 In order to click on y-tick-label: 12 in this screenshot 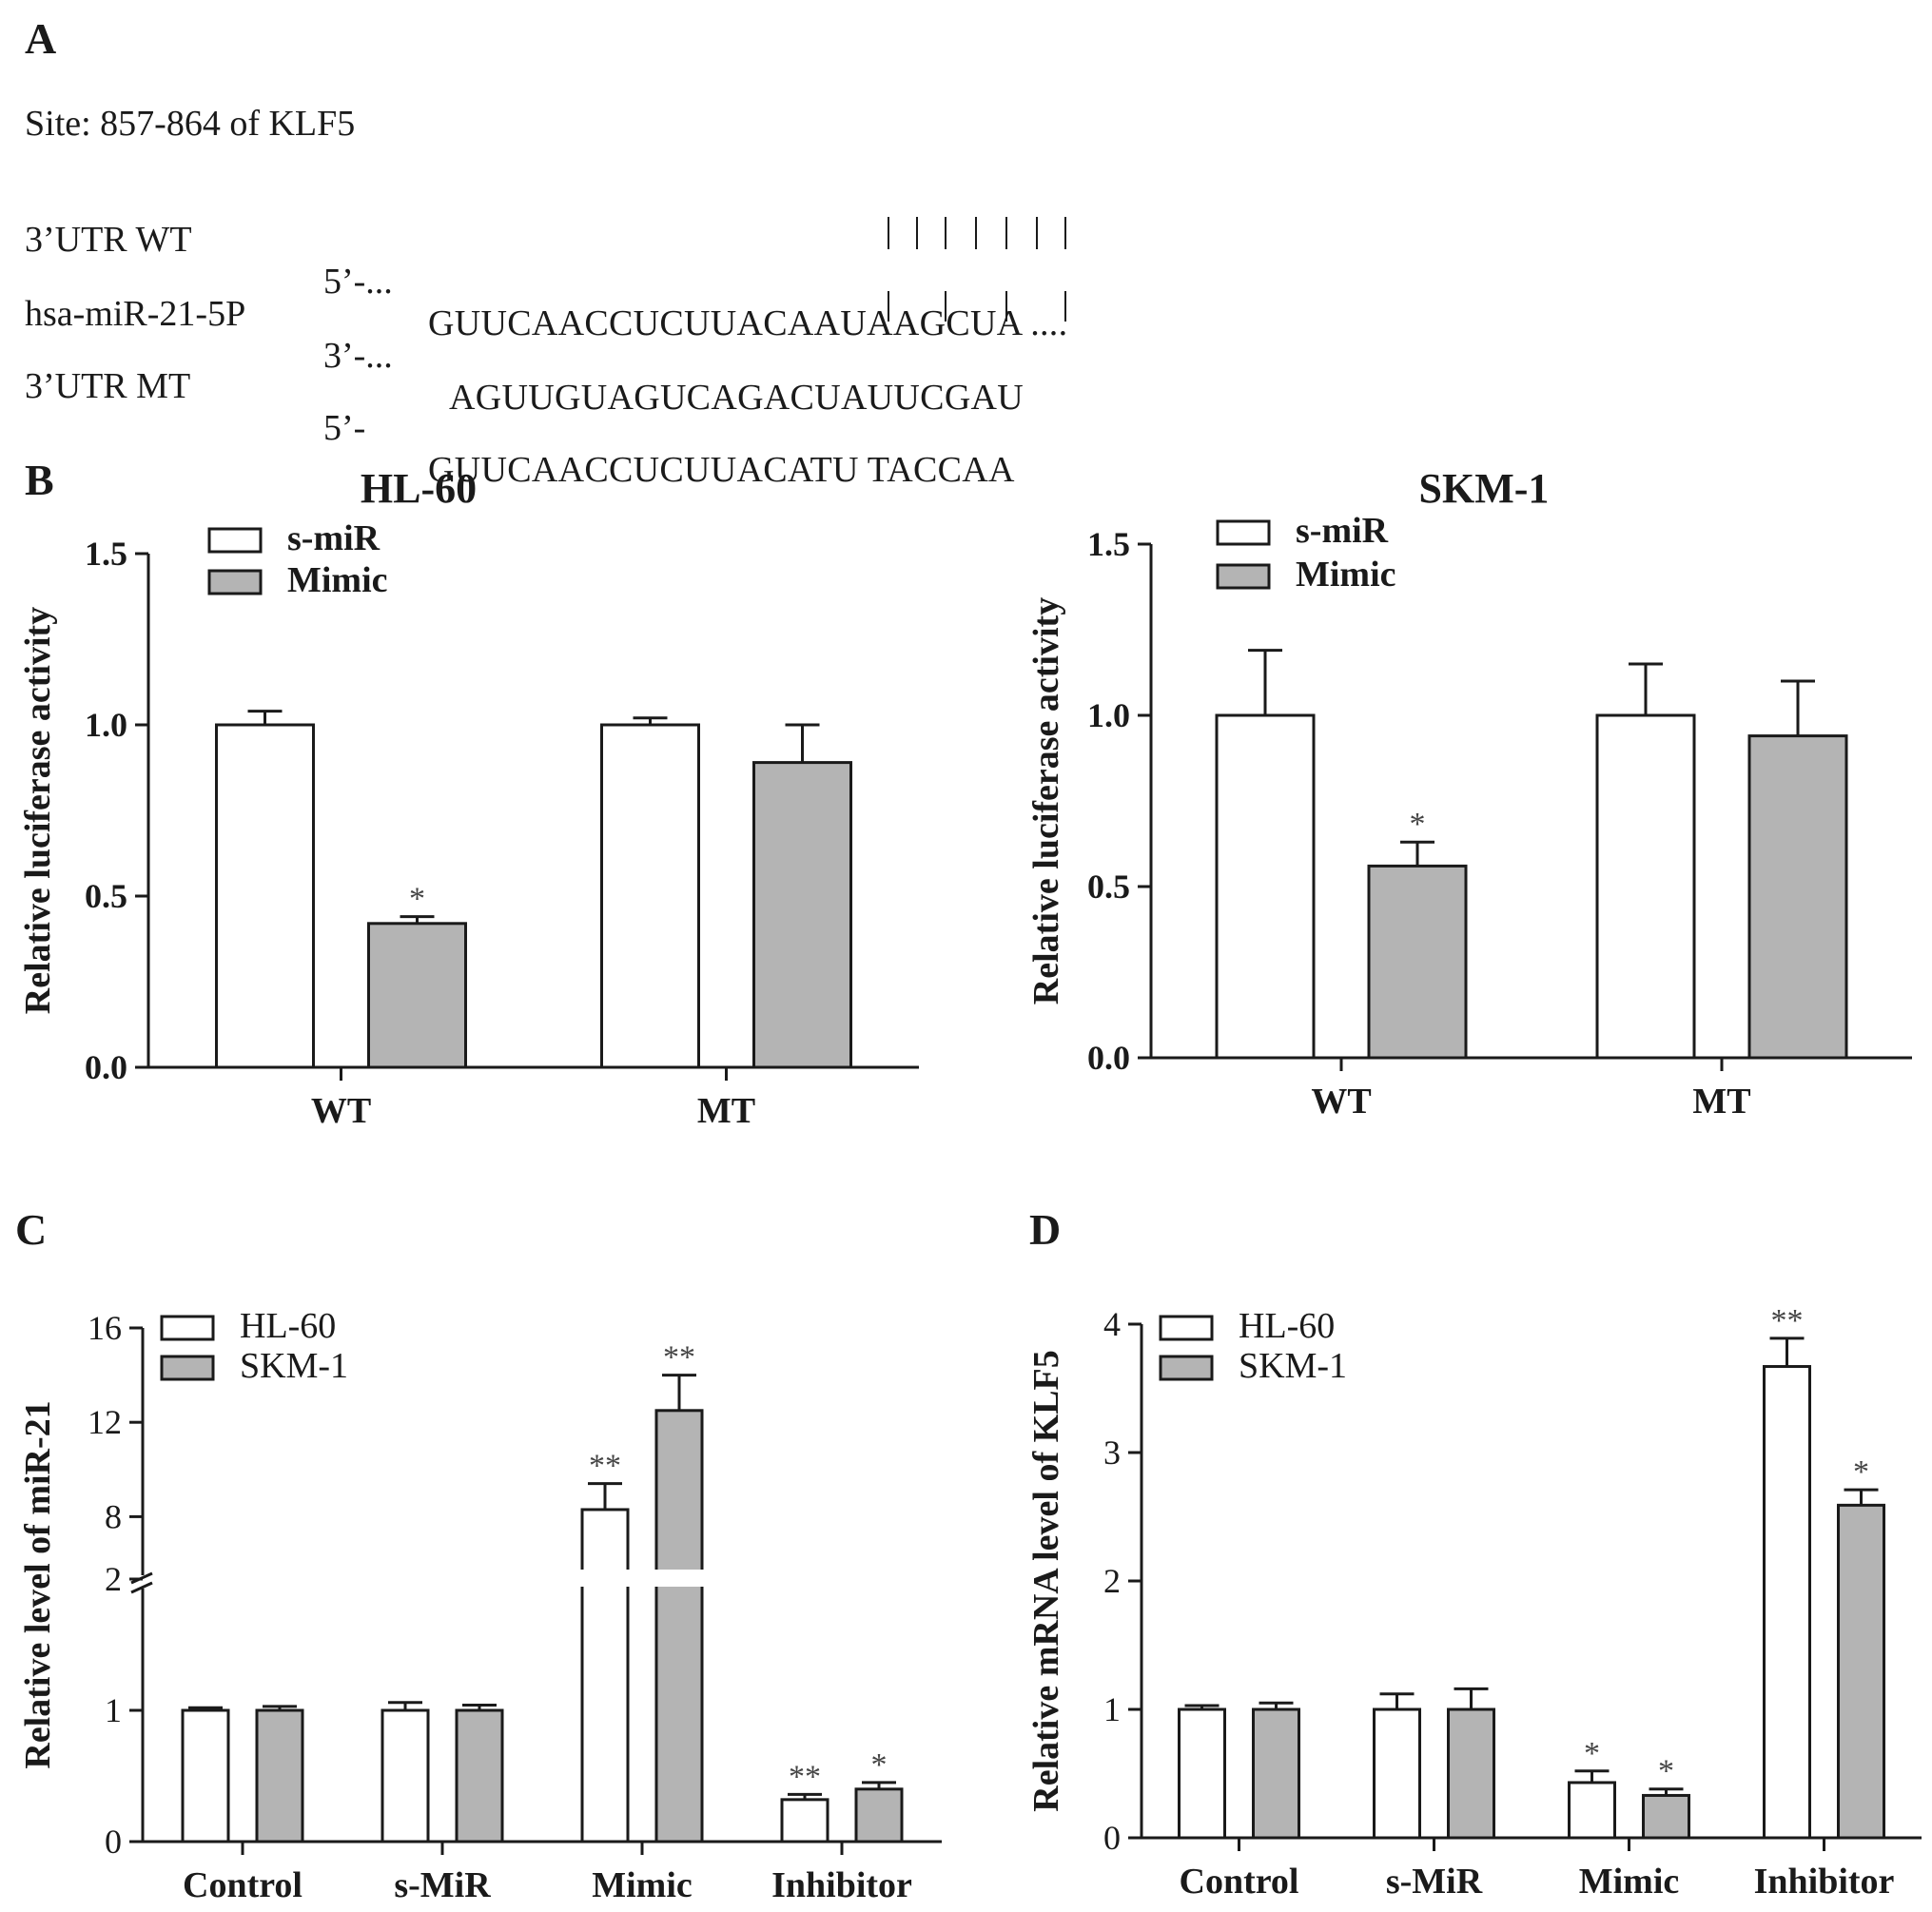, I will do `click(105, 1422)`.